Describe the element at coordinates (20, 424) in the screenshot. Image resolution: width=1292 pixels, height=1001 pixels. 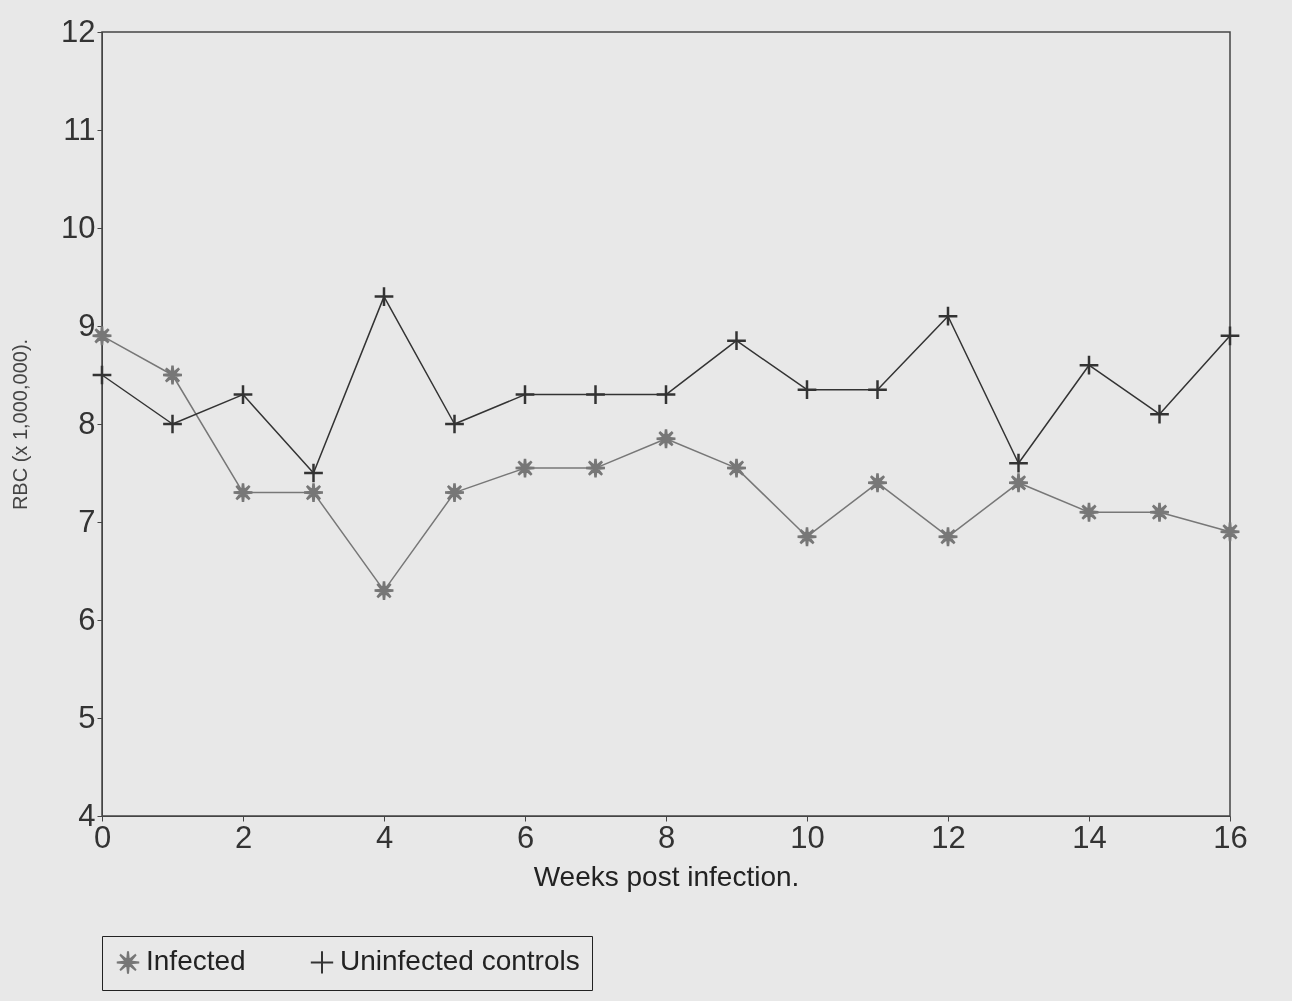
I see `y-axis-title: RBC (x 1,000,000).` at that location.